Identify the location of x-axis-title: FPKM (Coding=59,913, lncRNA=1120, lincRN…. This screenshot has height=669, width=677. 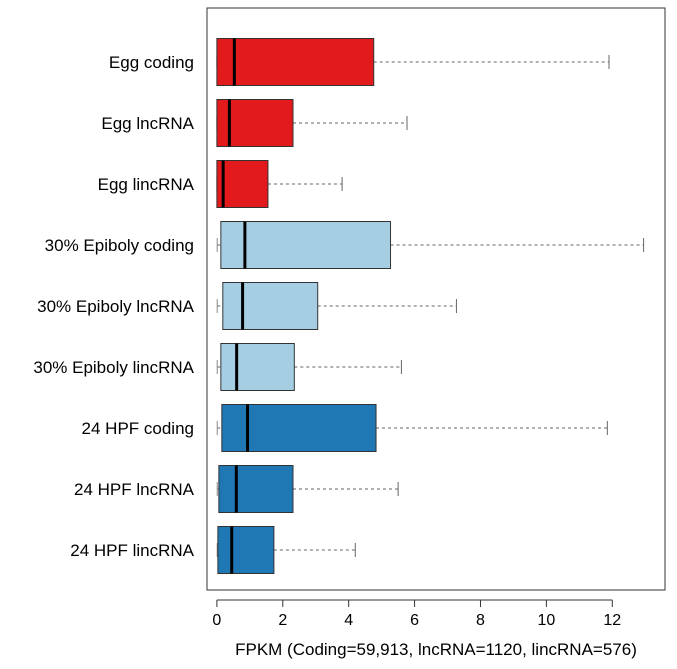
(436, 649).